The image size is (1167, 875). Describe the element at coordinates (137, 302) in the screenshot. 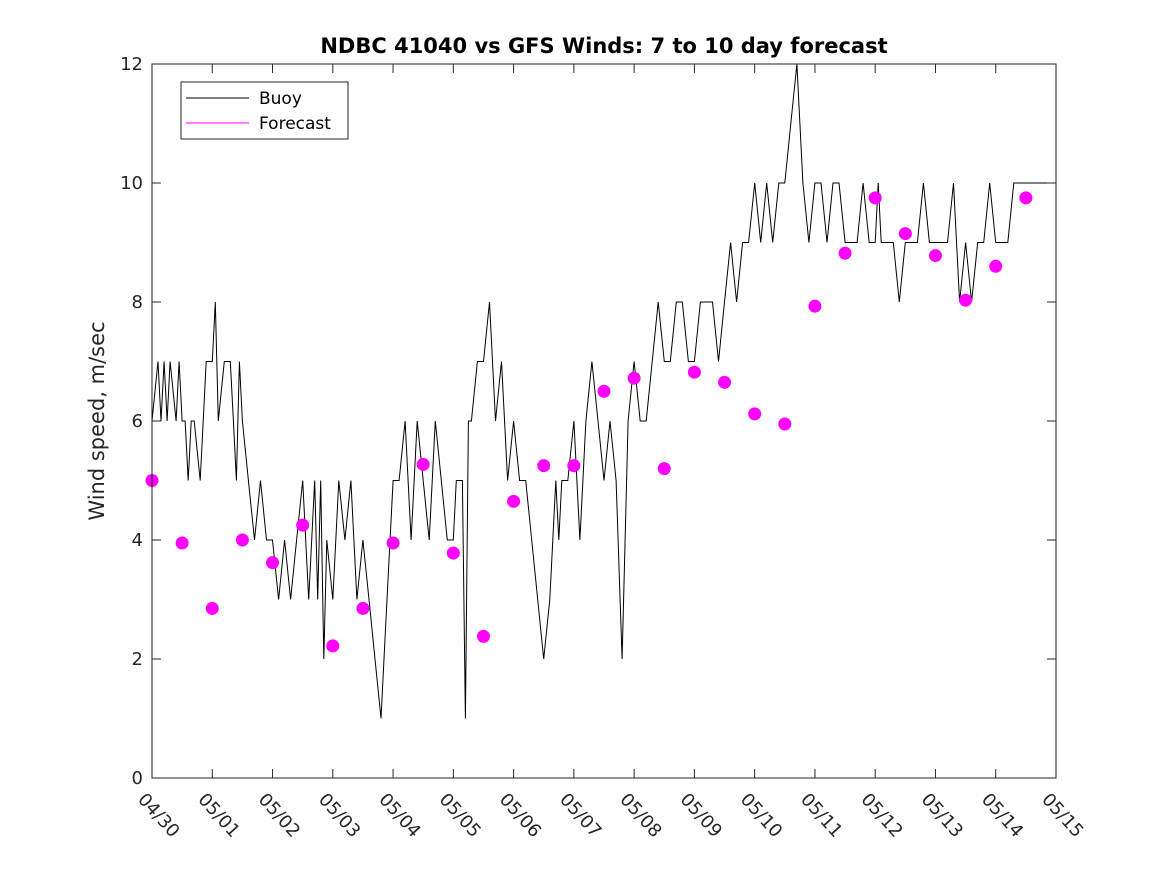

I see `y-tick-label: 8` at that location.